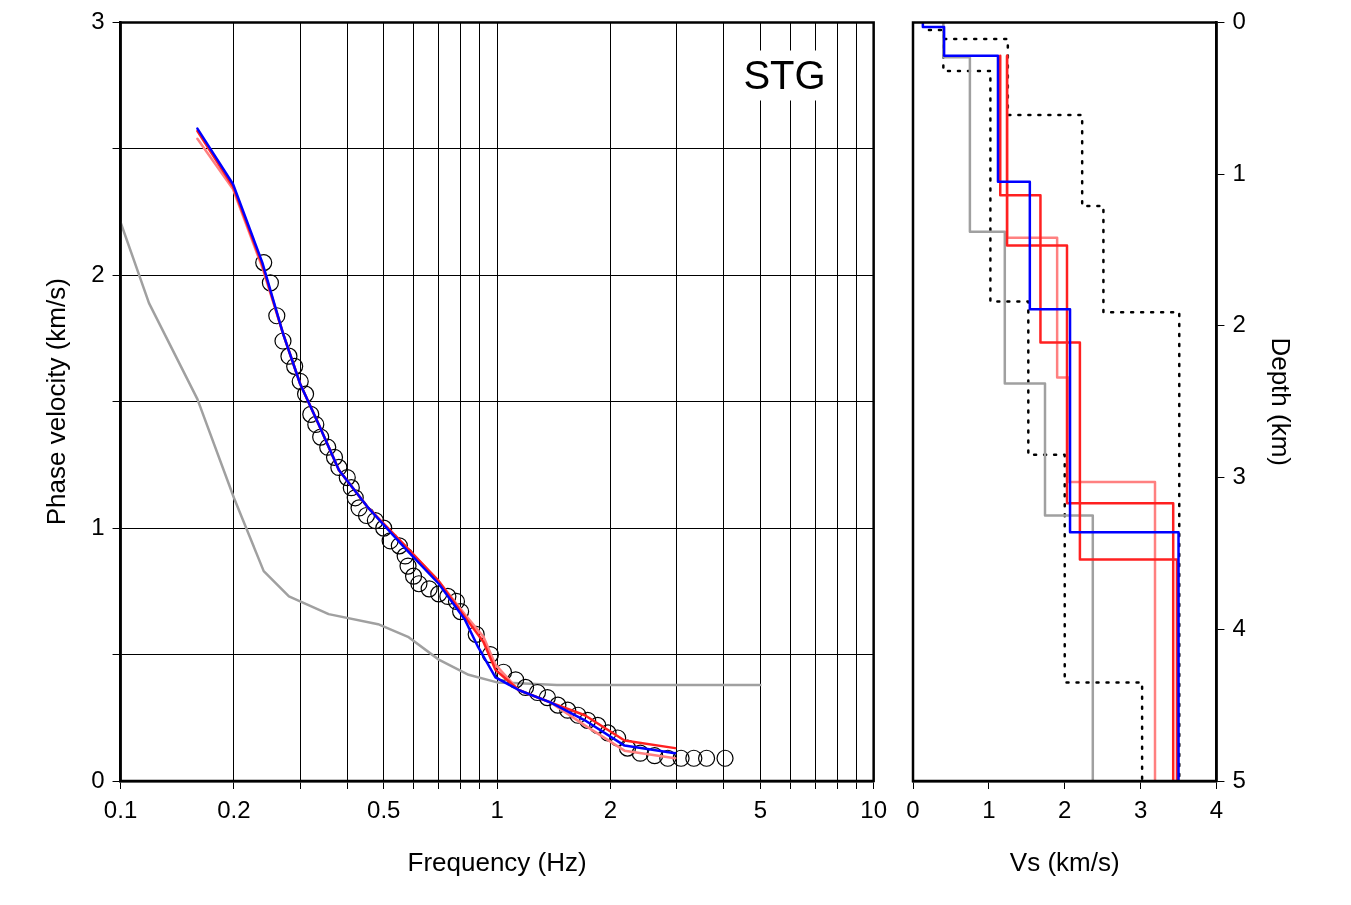 This screenshot has width=1351, height=905. I want to click on x-axis-title: Frequency (Hz), so click(497, 861).